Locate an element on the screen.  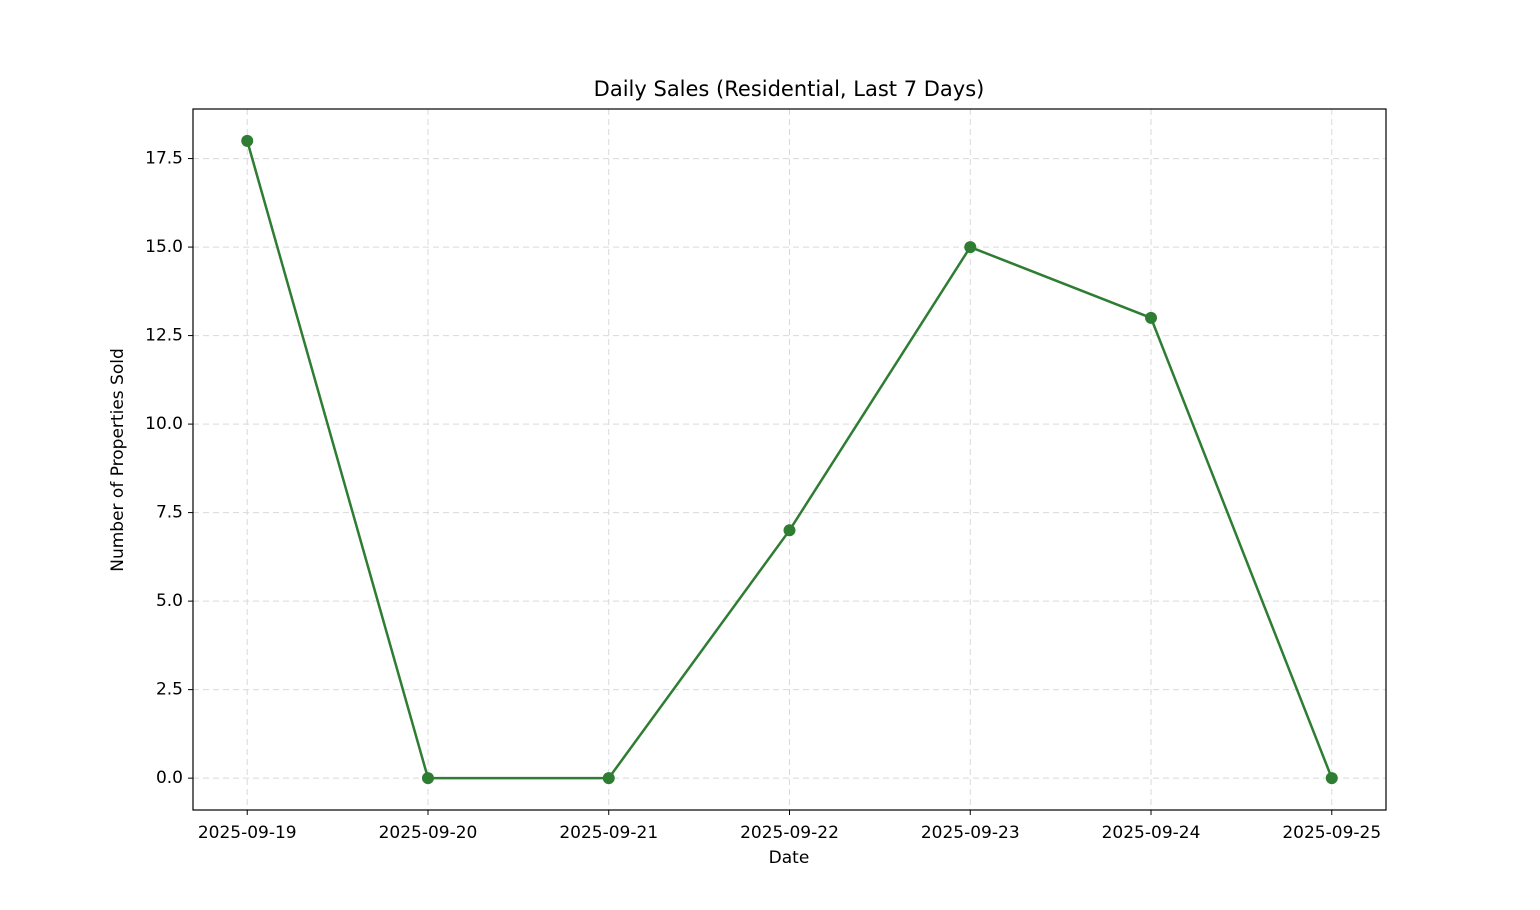
y-tick-label: 2.5 is located at coordinates (169, 690).